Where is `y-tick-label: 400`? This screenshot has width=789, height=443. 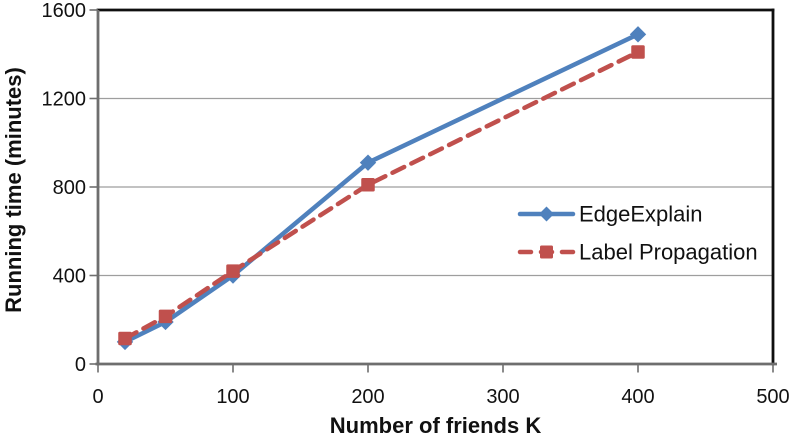
y-tick-label: 400 is located at coordinates (69, 277).